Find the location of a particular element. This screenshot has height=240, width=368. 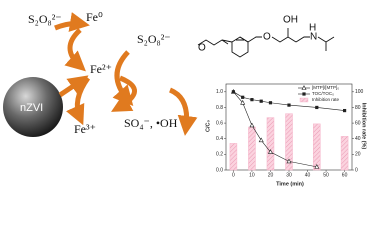

x-tick-label: 40 is located at coordinates (308, 175).